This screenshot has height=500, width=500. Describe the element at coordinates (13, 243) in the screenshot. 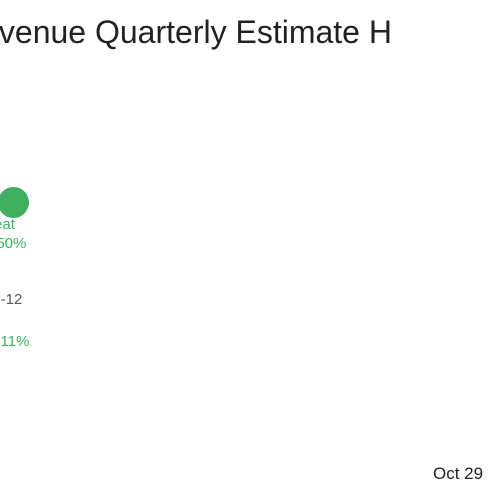

I see `beat-surprise-percent: 350%` at that location.